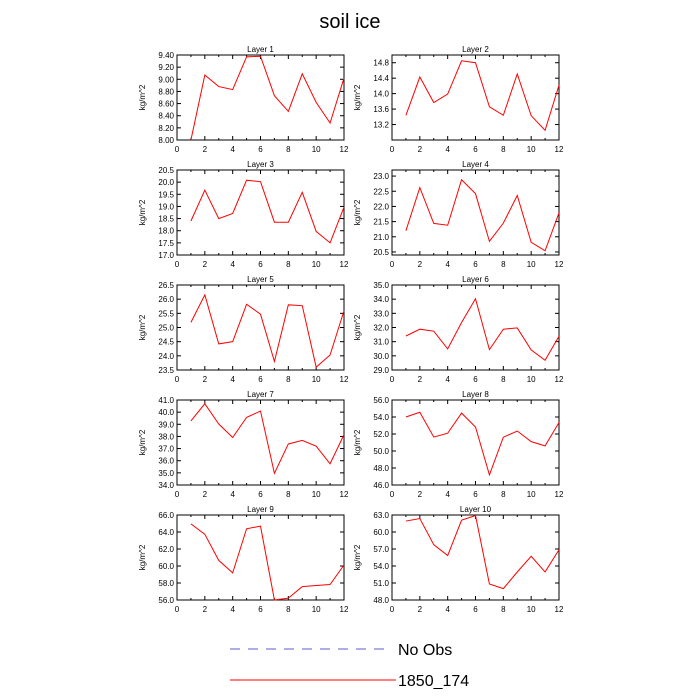 This screenshot has height=700, width=700. What do you see at coordinates (349, 22) in the screenshot?
I see `figure-title: soil ice` at bounding box center [349, 22].